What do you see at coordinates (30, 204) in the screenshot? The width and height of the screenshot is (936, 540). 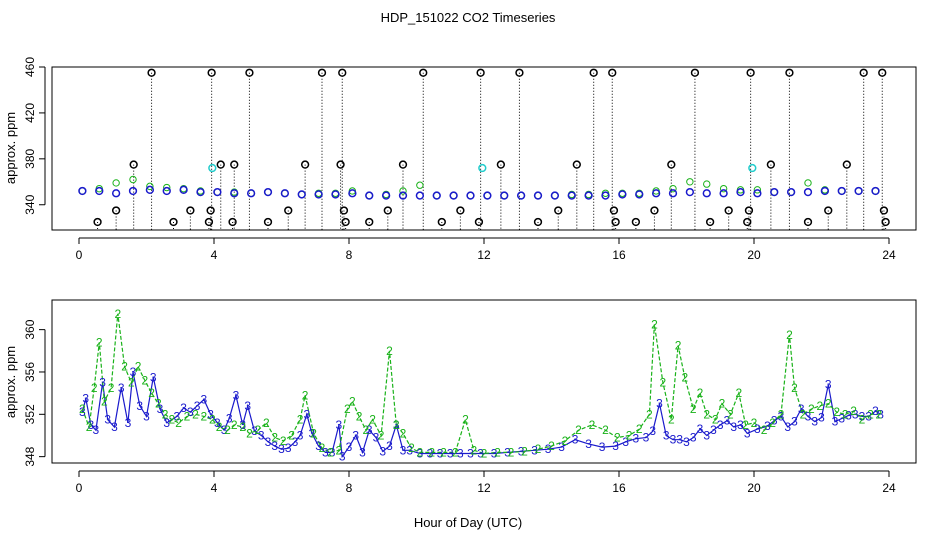 I see `y-tick-label: 340` at bounding box center [30, 204].